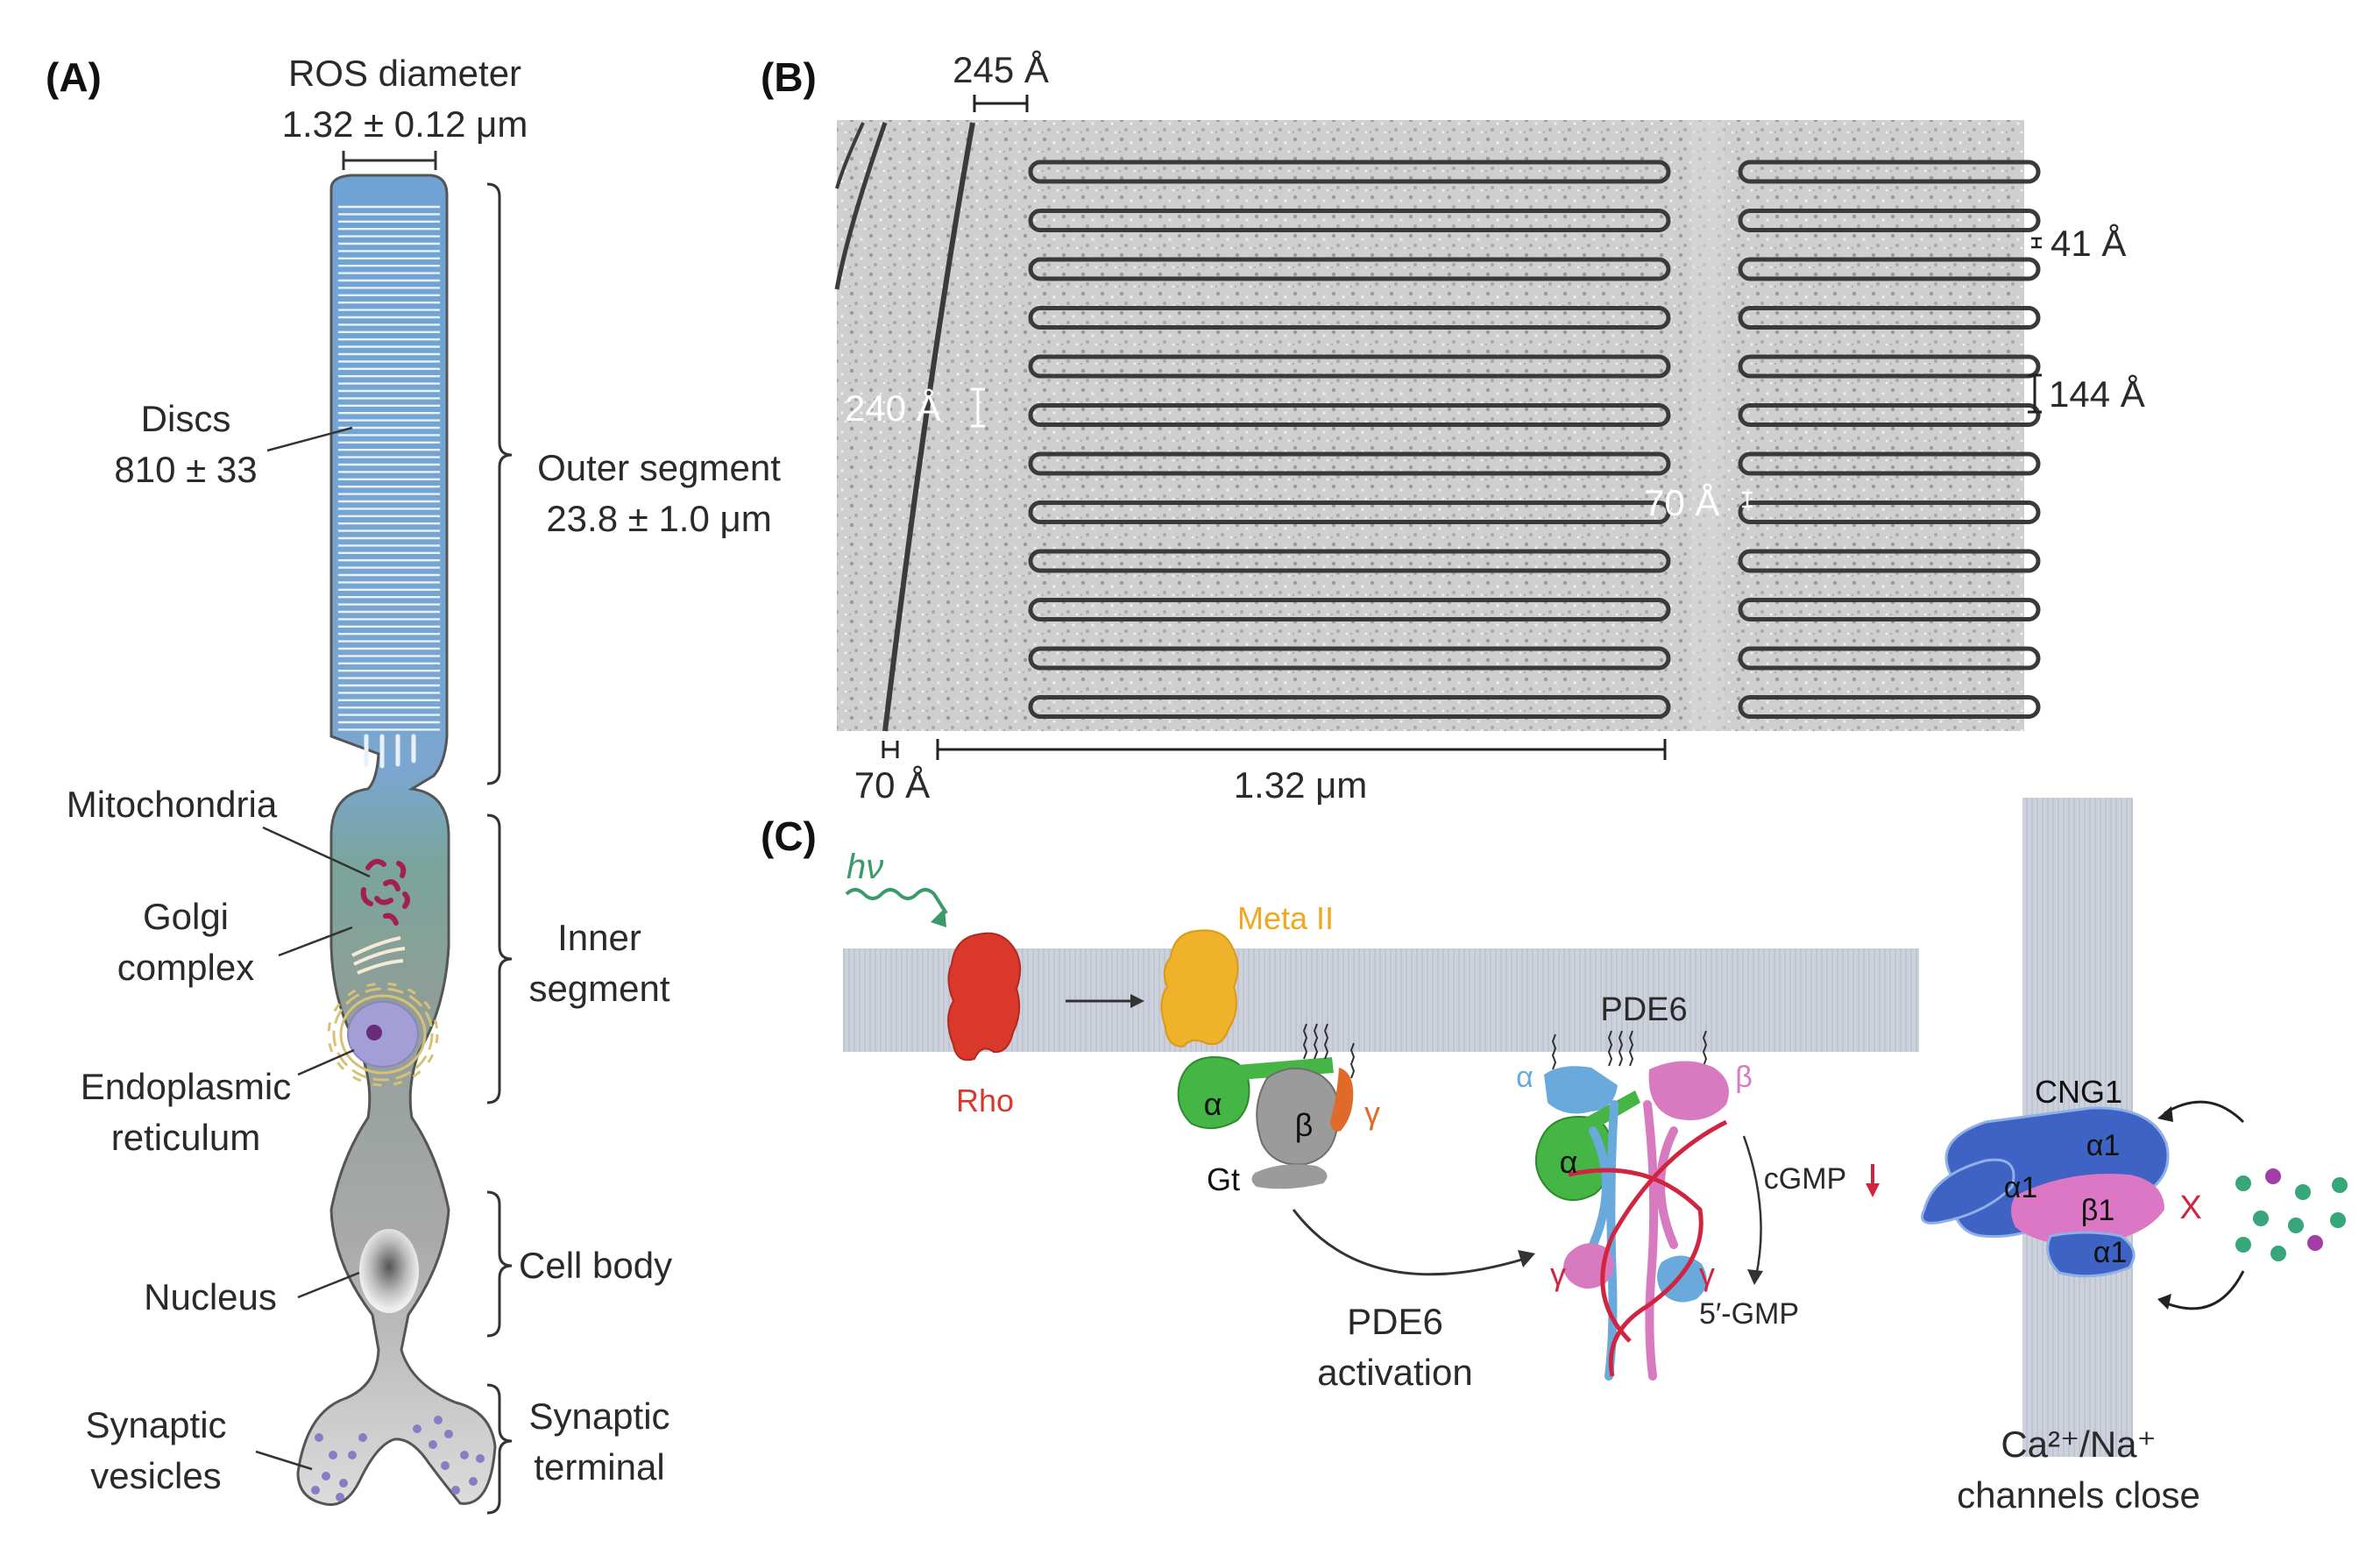 This screenshot has height=1548, width=2380. What do you see at coordinates (396, 840) in the screenshot?
I see `rod-cell` at bounding box center [396, 840].